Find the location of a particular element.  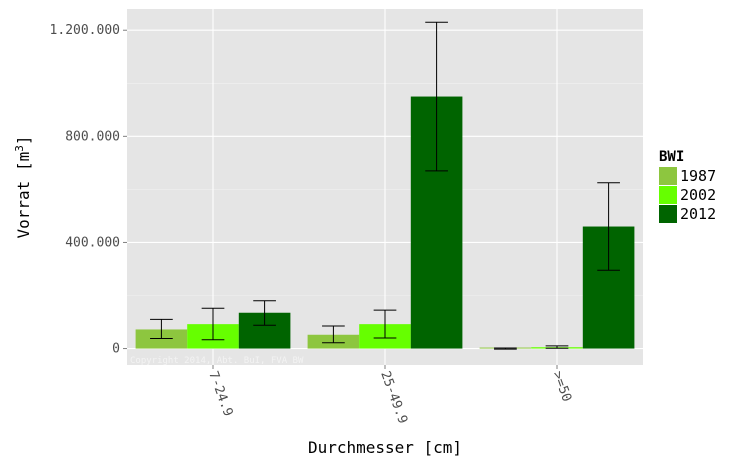

x-axis-ticks: 7-24.9 25-49.9 >=50 is located at coordinates (389, 395).